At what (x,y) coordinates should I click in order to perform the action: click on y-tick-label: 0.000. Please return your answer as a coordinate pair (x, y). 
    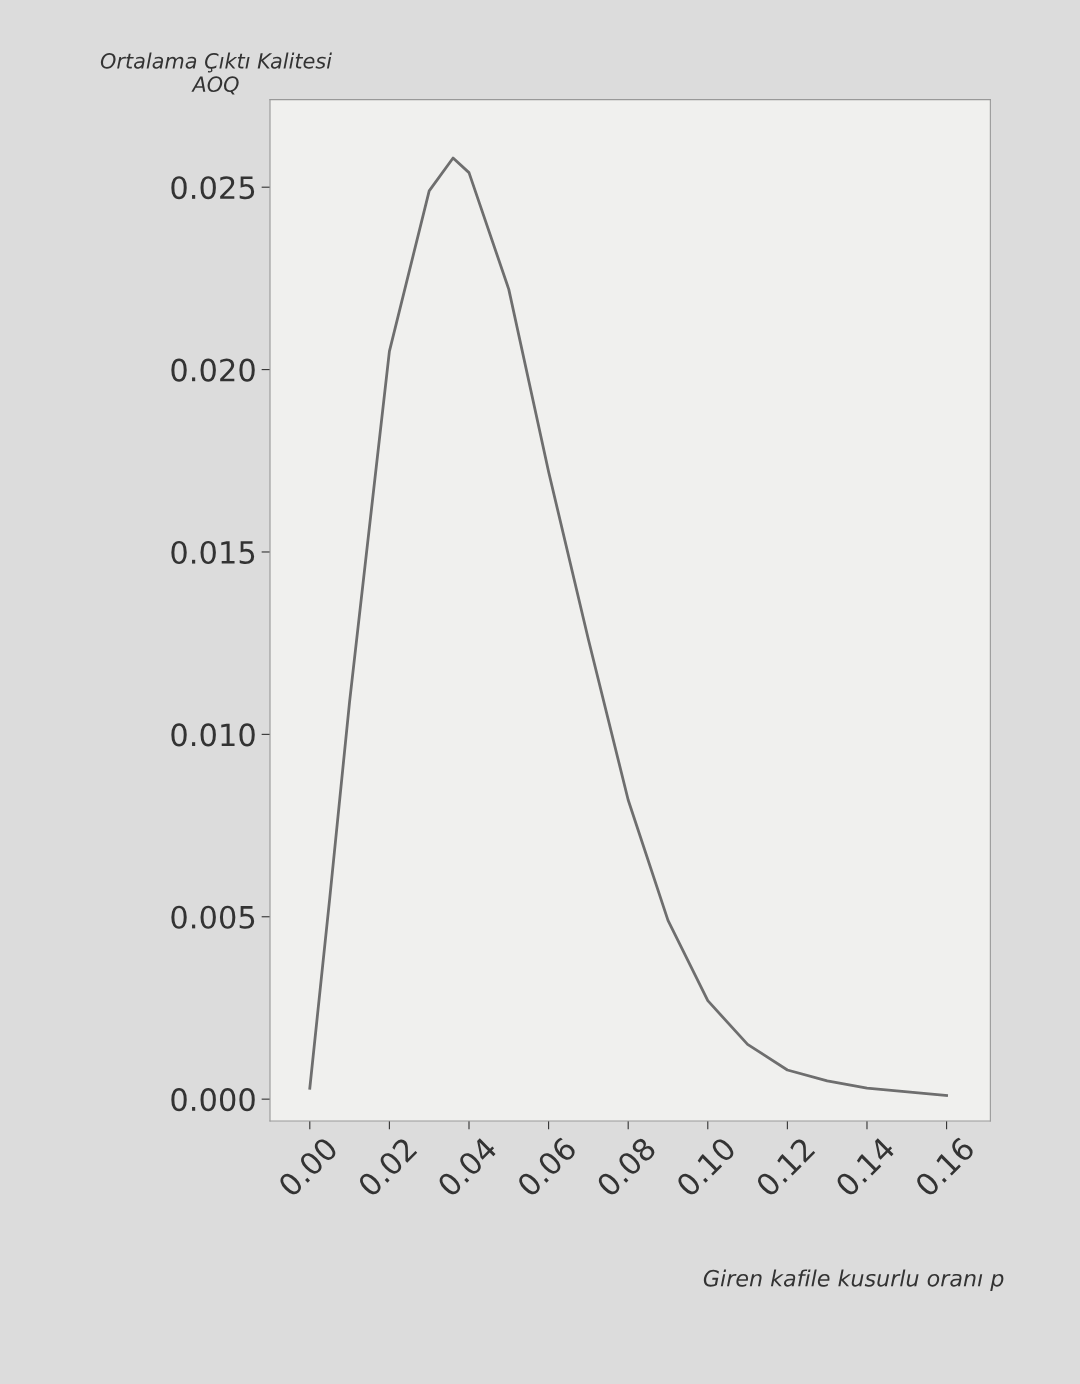
    Looking at the image, I should click on (213, 1100).